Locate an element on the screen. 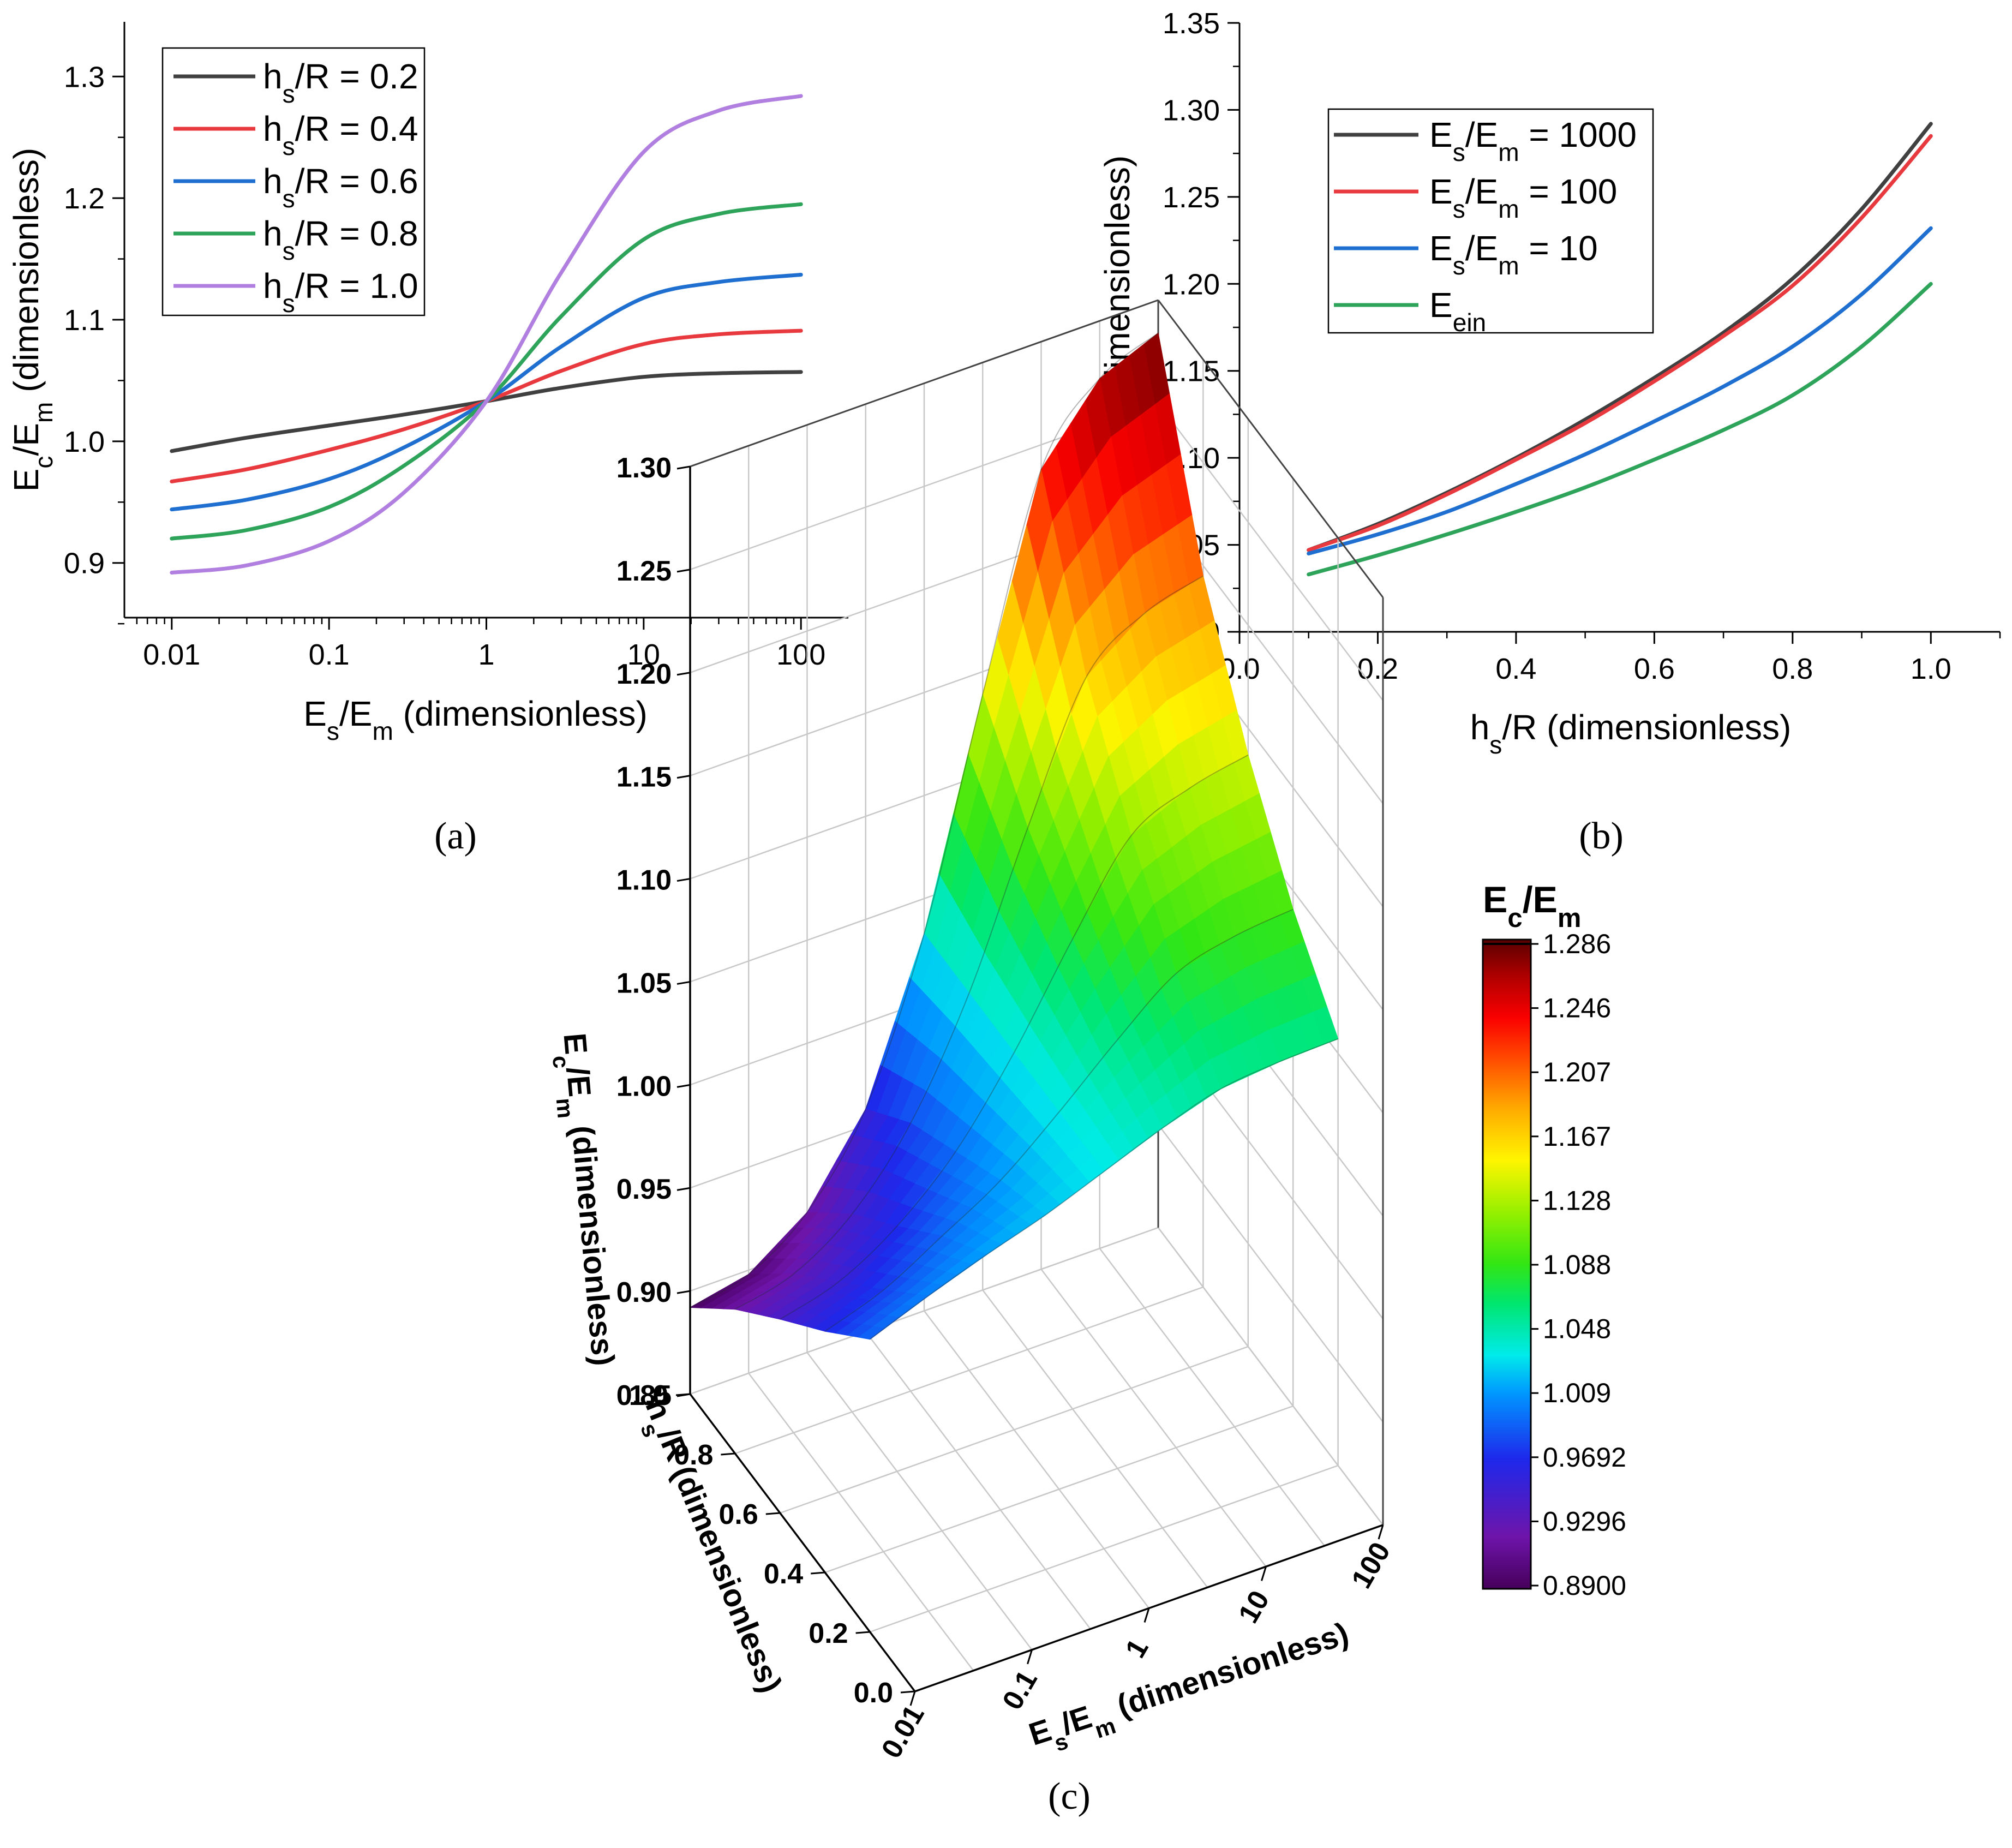  colorbar-title: Ec/Em is located at coordinates (1532, 906).